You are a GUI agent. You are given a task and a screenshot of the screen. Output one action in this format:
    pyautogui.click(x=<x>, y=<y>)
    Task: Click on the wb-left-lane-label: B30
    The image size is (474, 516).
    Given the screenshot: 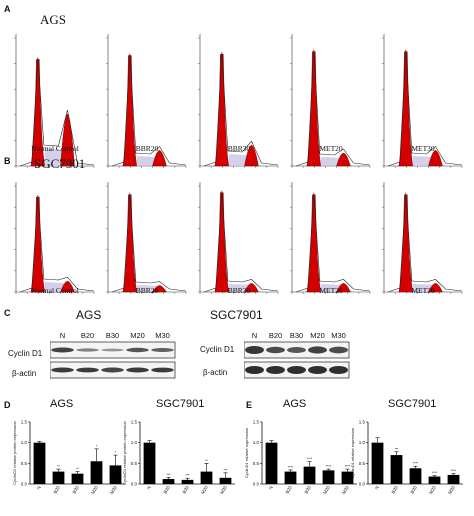 What is the action you would take?
    pyautogui.click(x=112, y=335)
    